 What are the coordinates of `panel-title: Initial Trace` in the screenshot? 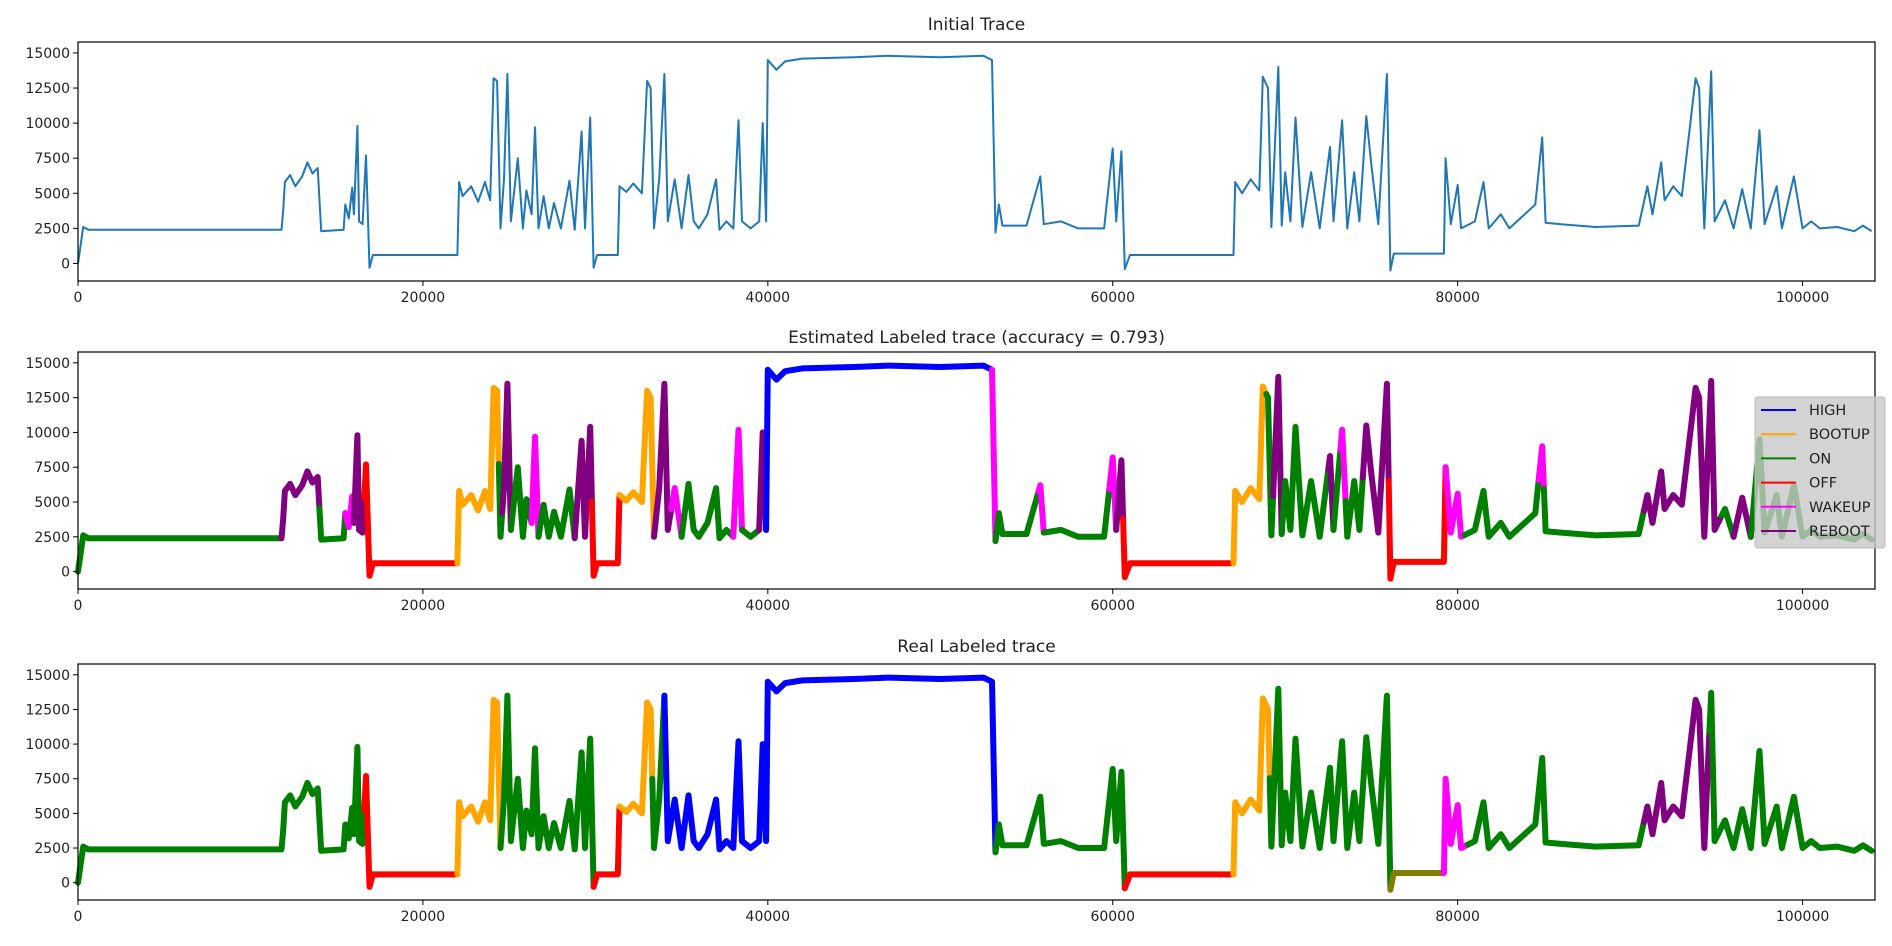 It's located at (977, 25).